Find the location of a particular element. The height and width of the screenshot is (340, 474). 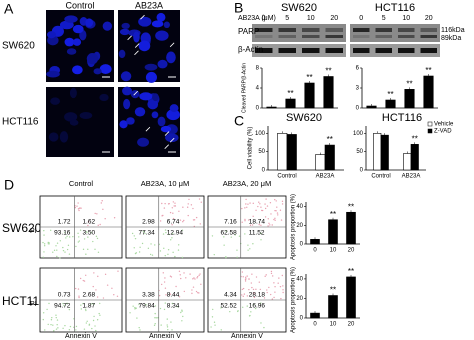

chart-title: SW620 is located at coordinates (304, 118).